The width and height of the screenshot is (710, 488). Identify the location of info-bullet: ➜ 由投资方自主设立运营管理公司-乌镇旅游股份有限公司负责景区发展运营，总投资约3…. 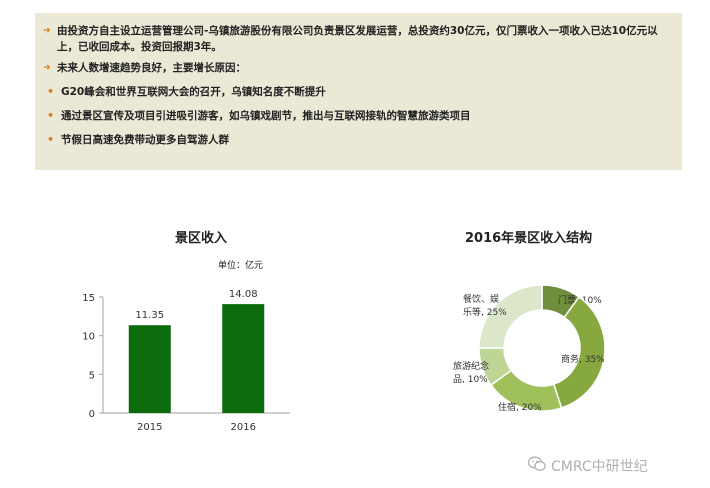
(356, 39).